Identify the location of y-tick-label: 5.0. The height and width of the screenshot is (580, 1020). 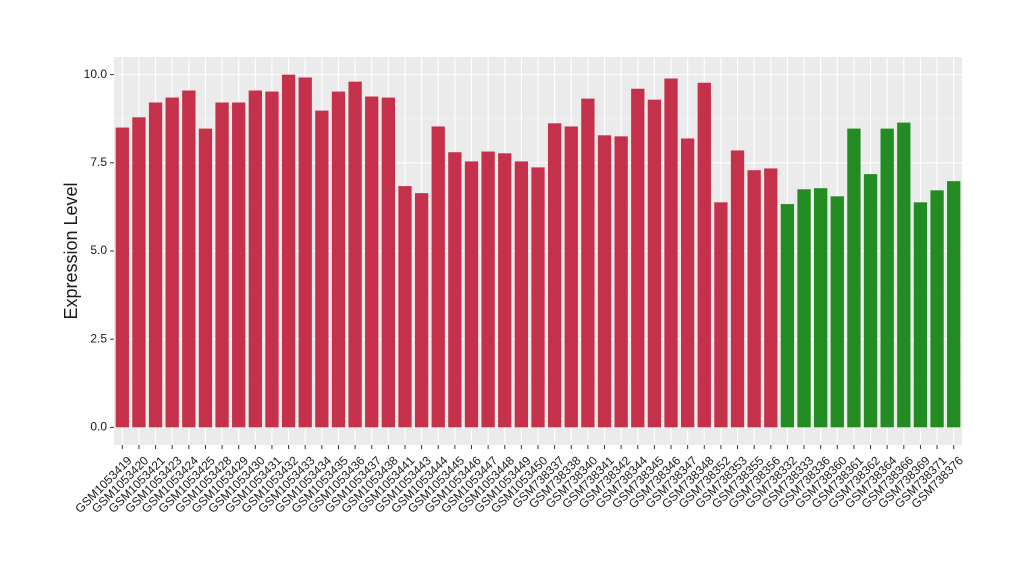
(98, 250).